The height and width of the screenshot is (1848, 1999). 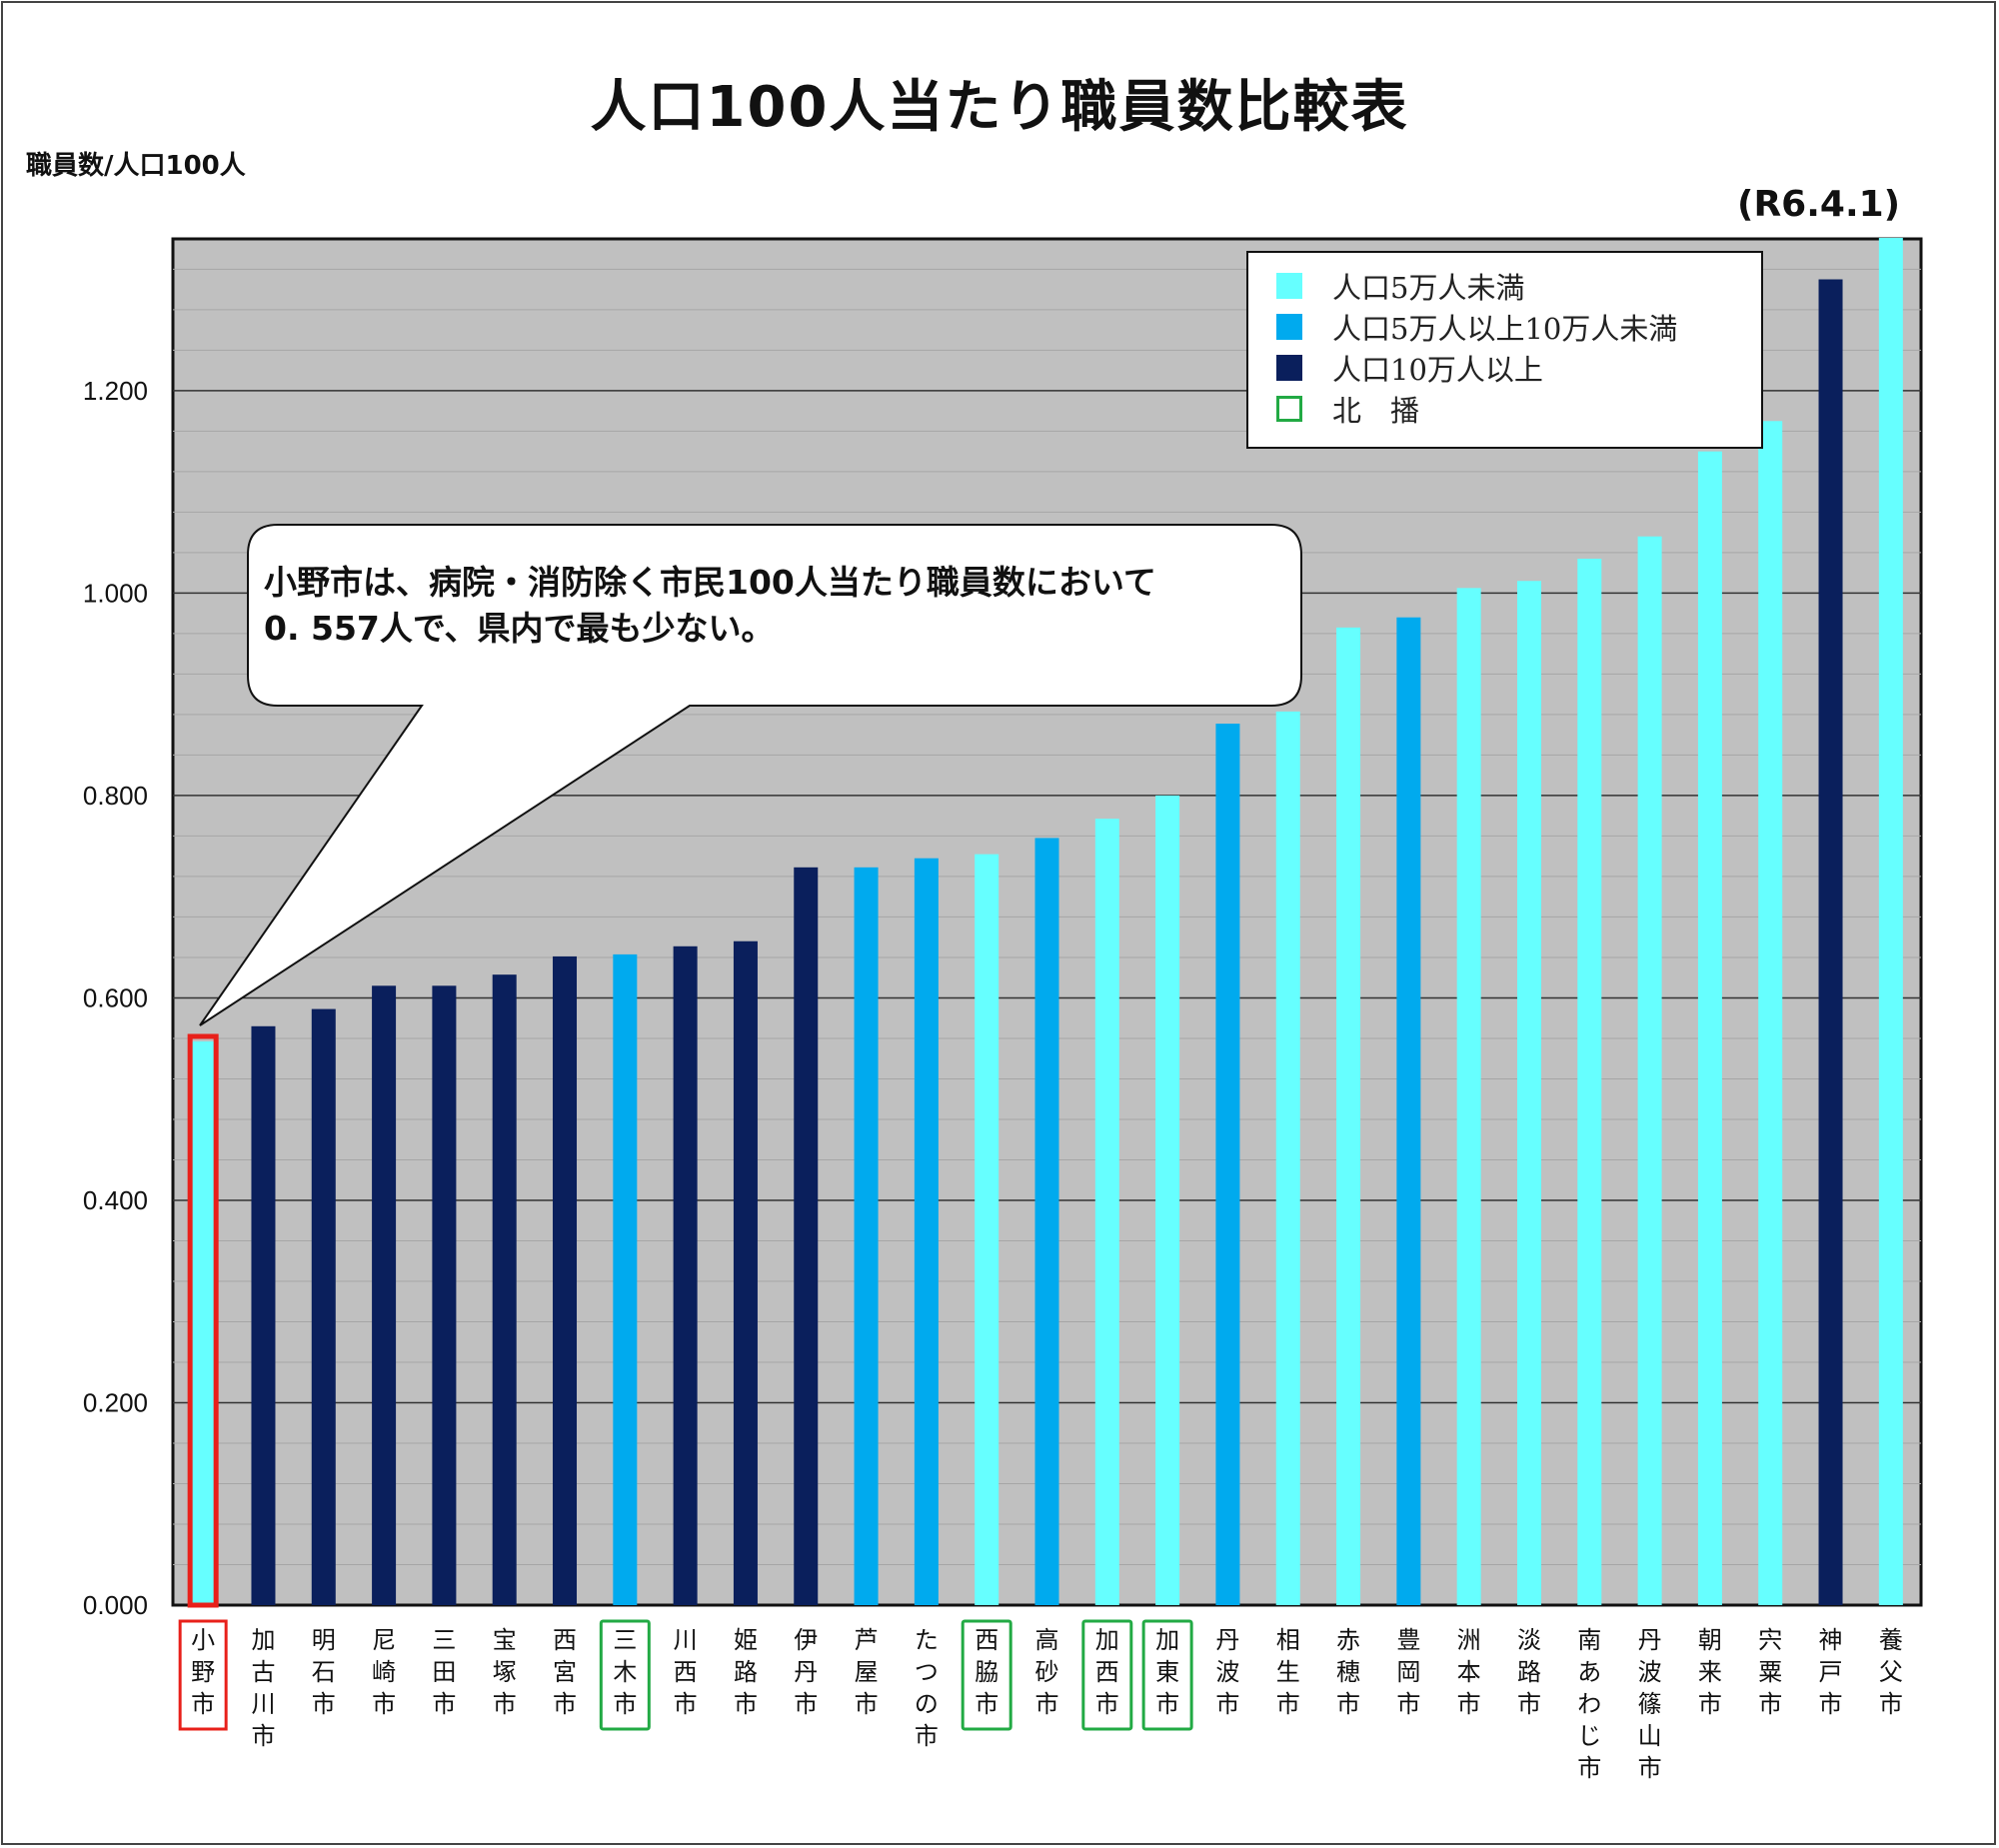 What do you see at coordinates (1710, 1672) in the screenshot?
I see `x-tick-char: 来` at bounding box center [1710, 1672].